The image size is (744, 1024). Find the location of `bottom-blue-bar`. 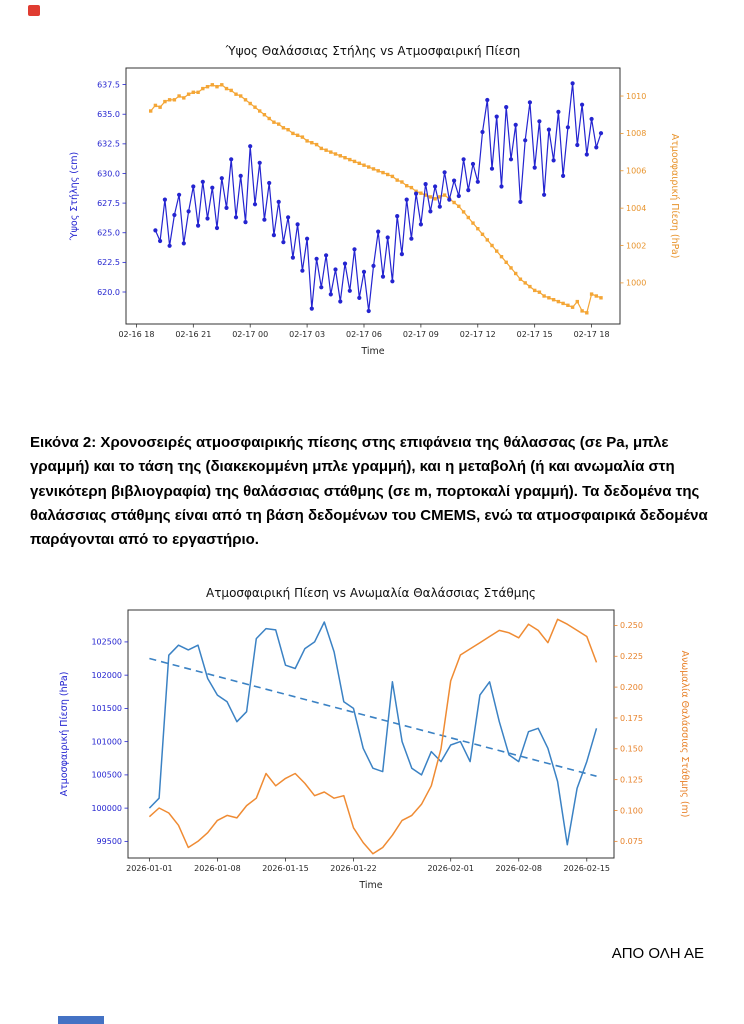

bottom-blue-bar is located at coordinates (81, 1020).